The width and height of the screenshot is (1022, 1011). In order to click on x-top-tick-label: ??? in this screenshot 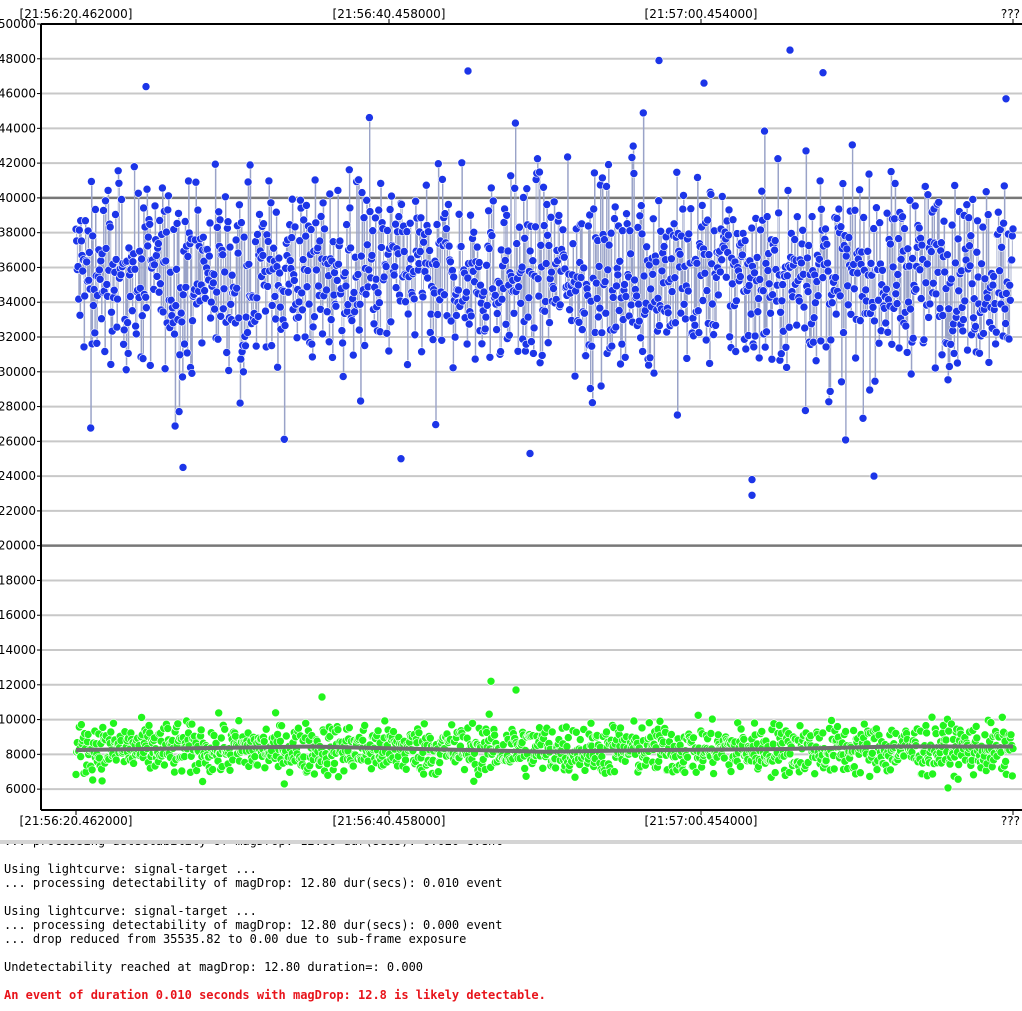, I will do `click(1010, 14)`.